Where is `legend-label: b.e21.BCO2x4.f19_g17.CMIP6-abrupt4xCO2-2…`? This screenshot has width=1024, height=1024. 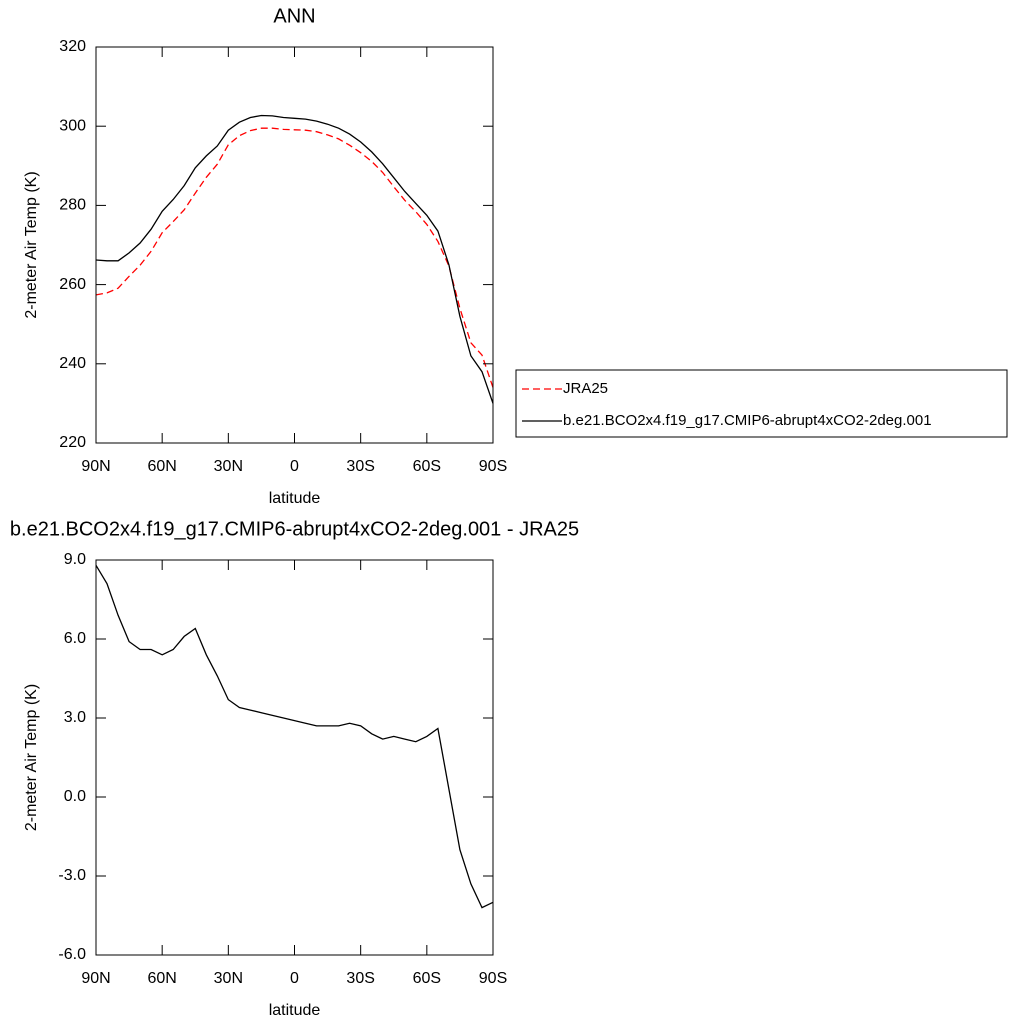 legend-label: b.e21.BCO2x4.f19_g17.CMIP6-abrupt4xCO2-2… is located at coordinates (747, 420).